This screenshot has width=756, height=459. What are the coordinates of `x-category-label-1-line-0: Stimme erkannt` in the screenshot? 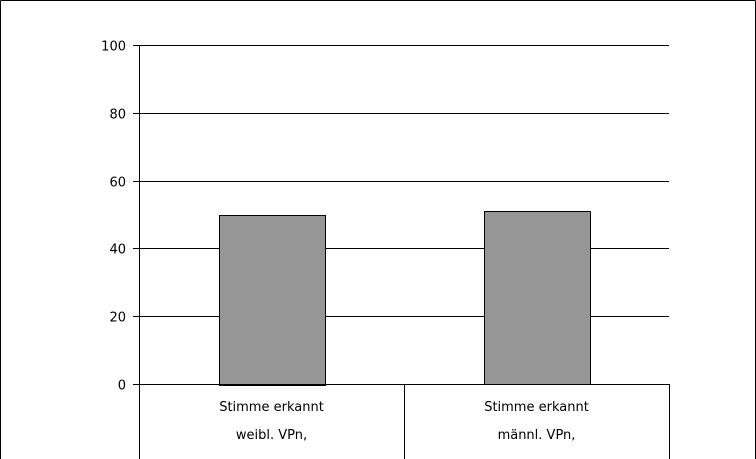 It's located at (536, 407).